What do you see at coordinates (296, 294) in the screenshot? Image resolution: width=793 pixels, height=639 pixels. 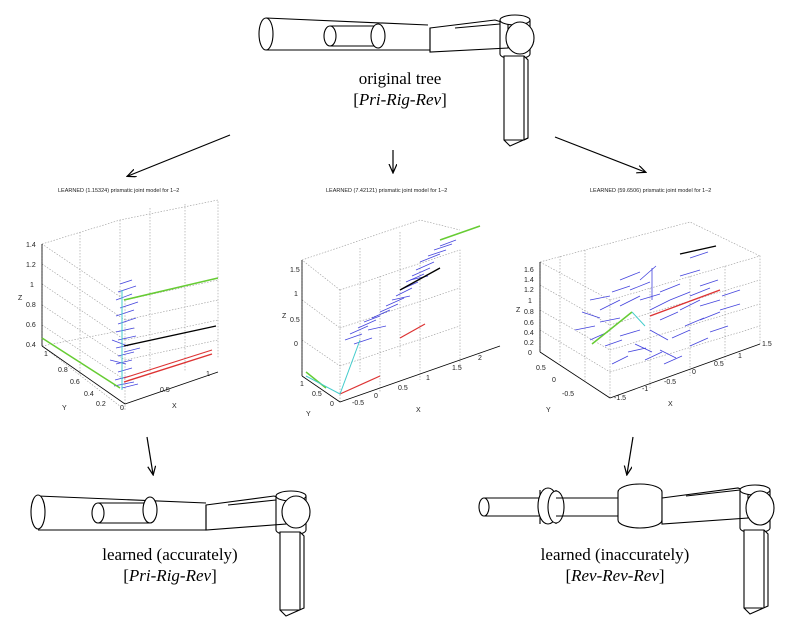 I see `p2-ztick-1: 1` at bounding box center [296, 294].